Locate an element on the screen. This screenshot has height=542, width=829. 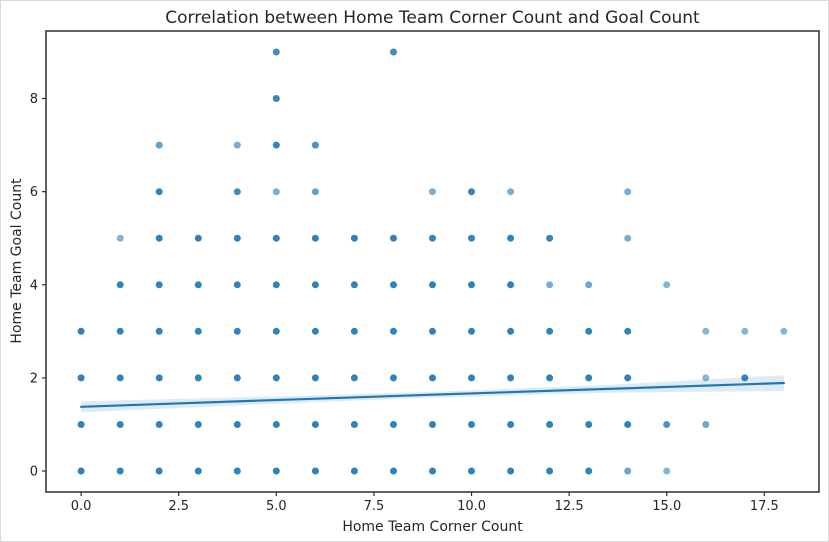
y-tick-label: 2 is located at coordinates (34, 378).